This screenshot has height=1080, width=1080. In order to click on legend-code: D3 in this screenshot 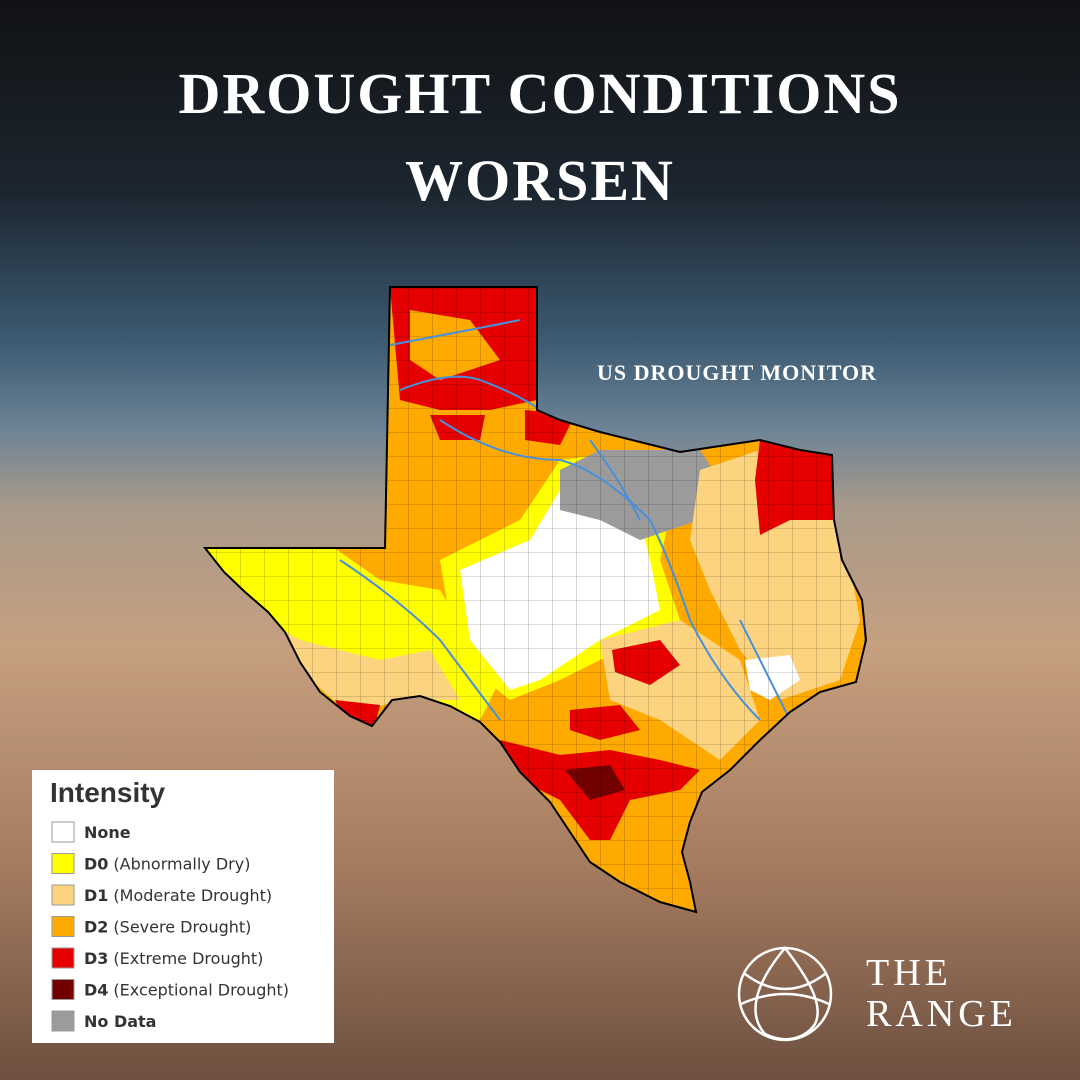, I will do `click(96, 958)`.